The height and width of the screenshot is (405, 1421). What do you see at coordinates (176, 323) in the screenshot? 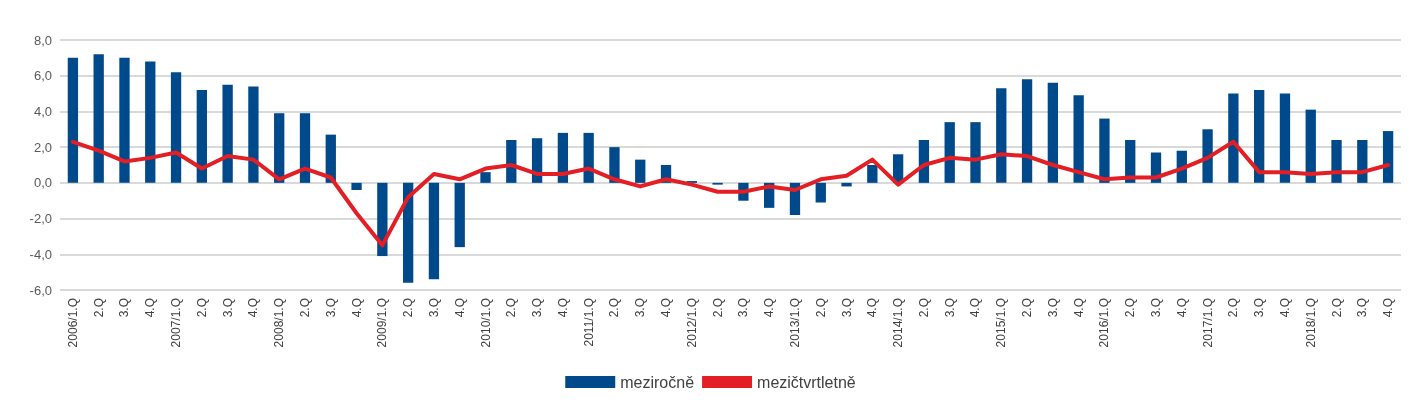
I see `x-tick-label: 2007/1.Q` at bounding box center [176, 323].